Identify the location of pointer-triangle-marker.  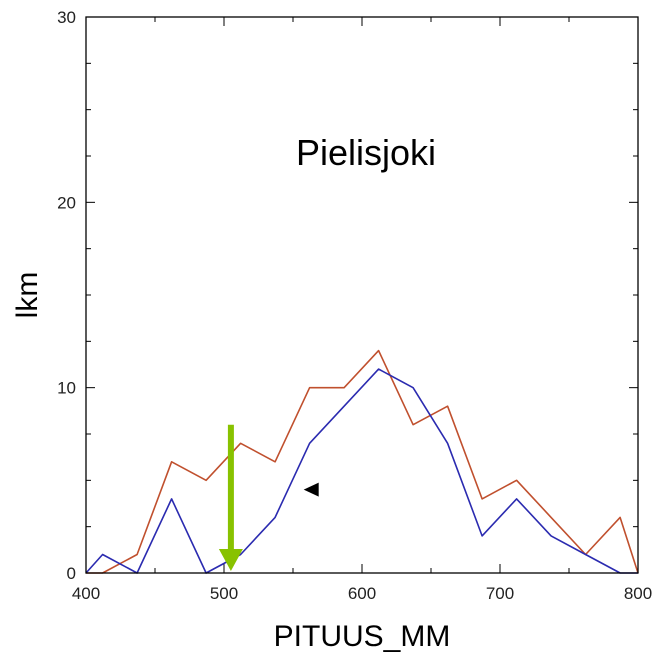
(311, 489).